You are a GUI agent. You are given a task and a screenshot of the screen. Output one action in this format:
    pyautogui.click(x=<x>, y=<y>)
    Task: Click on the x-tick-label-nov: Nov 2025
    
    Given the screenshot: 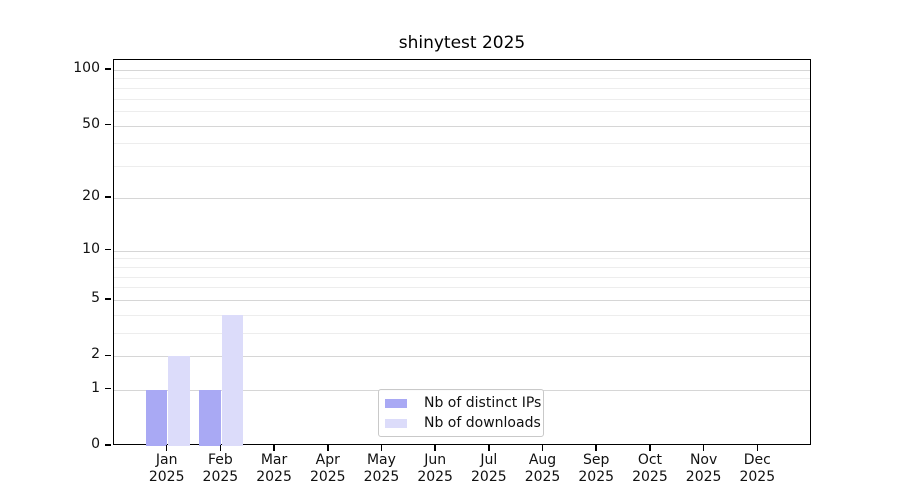 What is the action you would take?
    pyautogui.click(x=704, y=469)
    